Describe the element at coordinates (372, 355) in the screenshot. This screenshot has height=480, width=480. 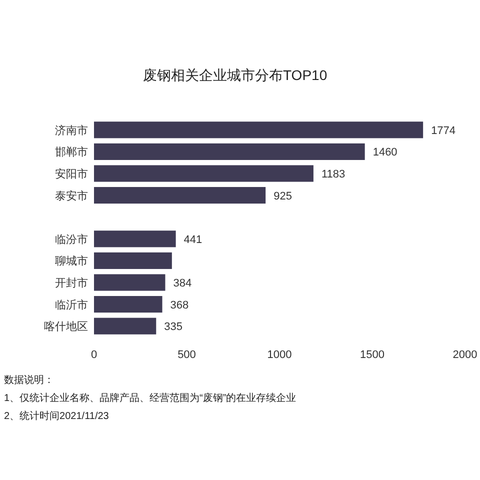
I see `x-tick-label: 1500` at that location.